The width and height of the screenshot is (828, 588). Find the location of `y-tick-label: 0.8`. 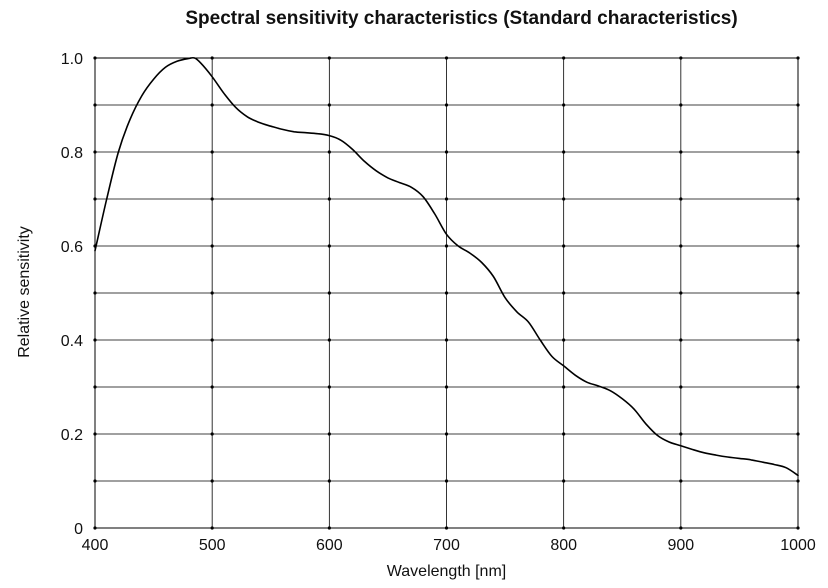

y-tick-label: 0.8 is located at coordinates (72, 153).